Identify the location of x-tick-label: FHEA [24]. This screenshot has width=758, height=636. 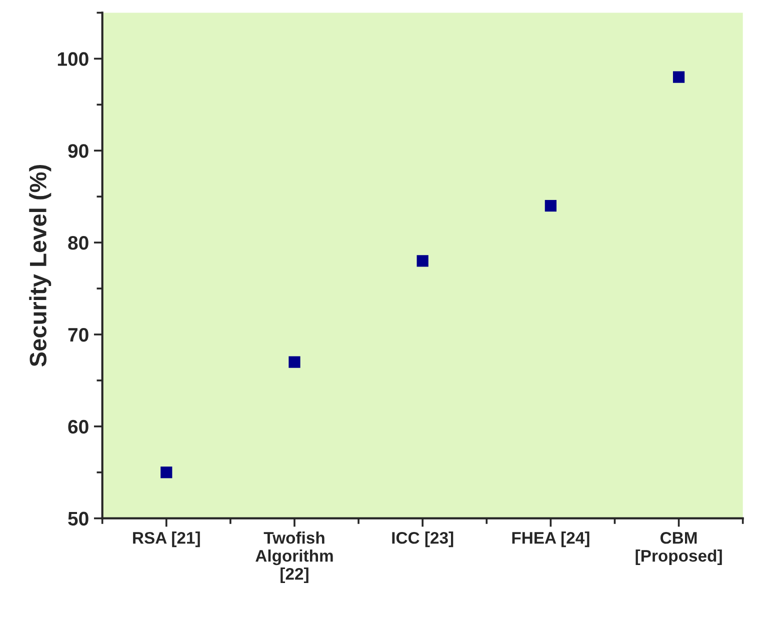
(551, 540).